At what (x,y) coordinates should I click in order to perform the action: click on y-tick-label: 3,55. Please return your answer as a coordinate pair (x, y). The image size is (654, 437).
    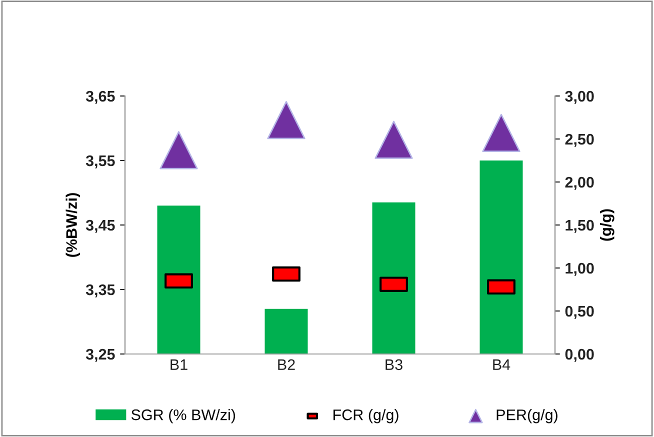
    Looking at the image, I should click on (100, 161).